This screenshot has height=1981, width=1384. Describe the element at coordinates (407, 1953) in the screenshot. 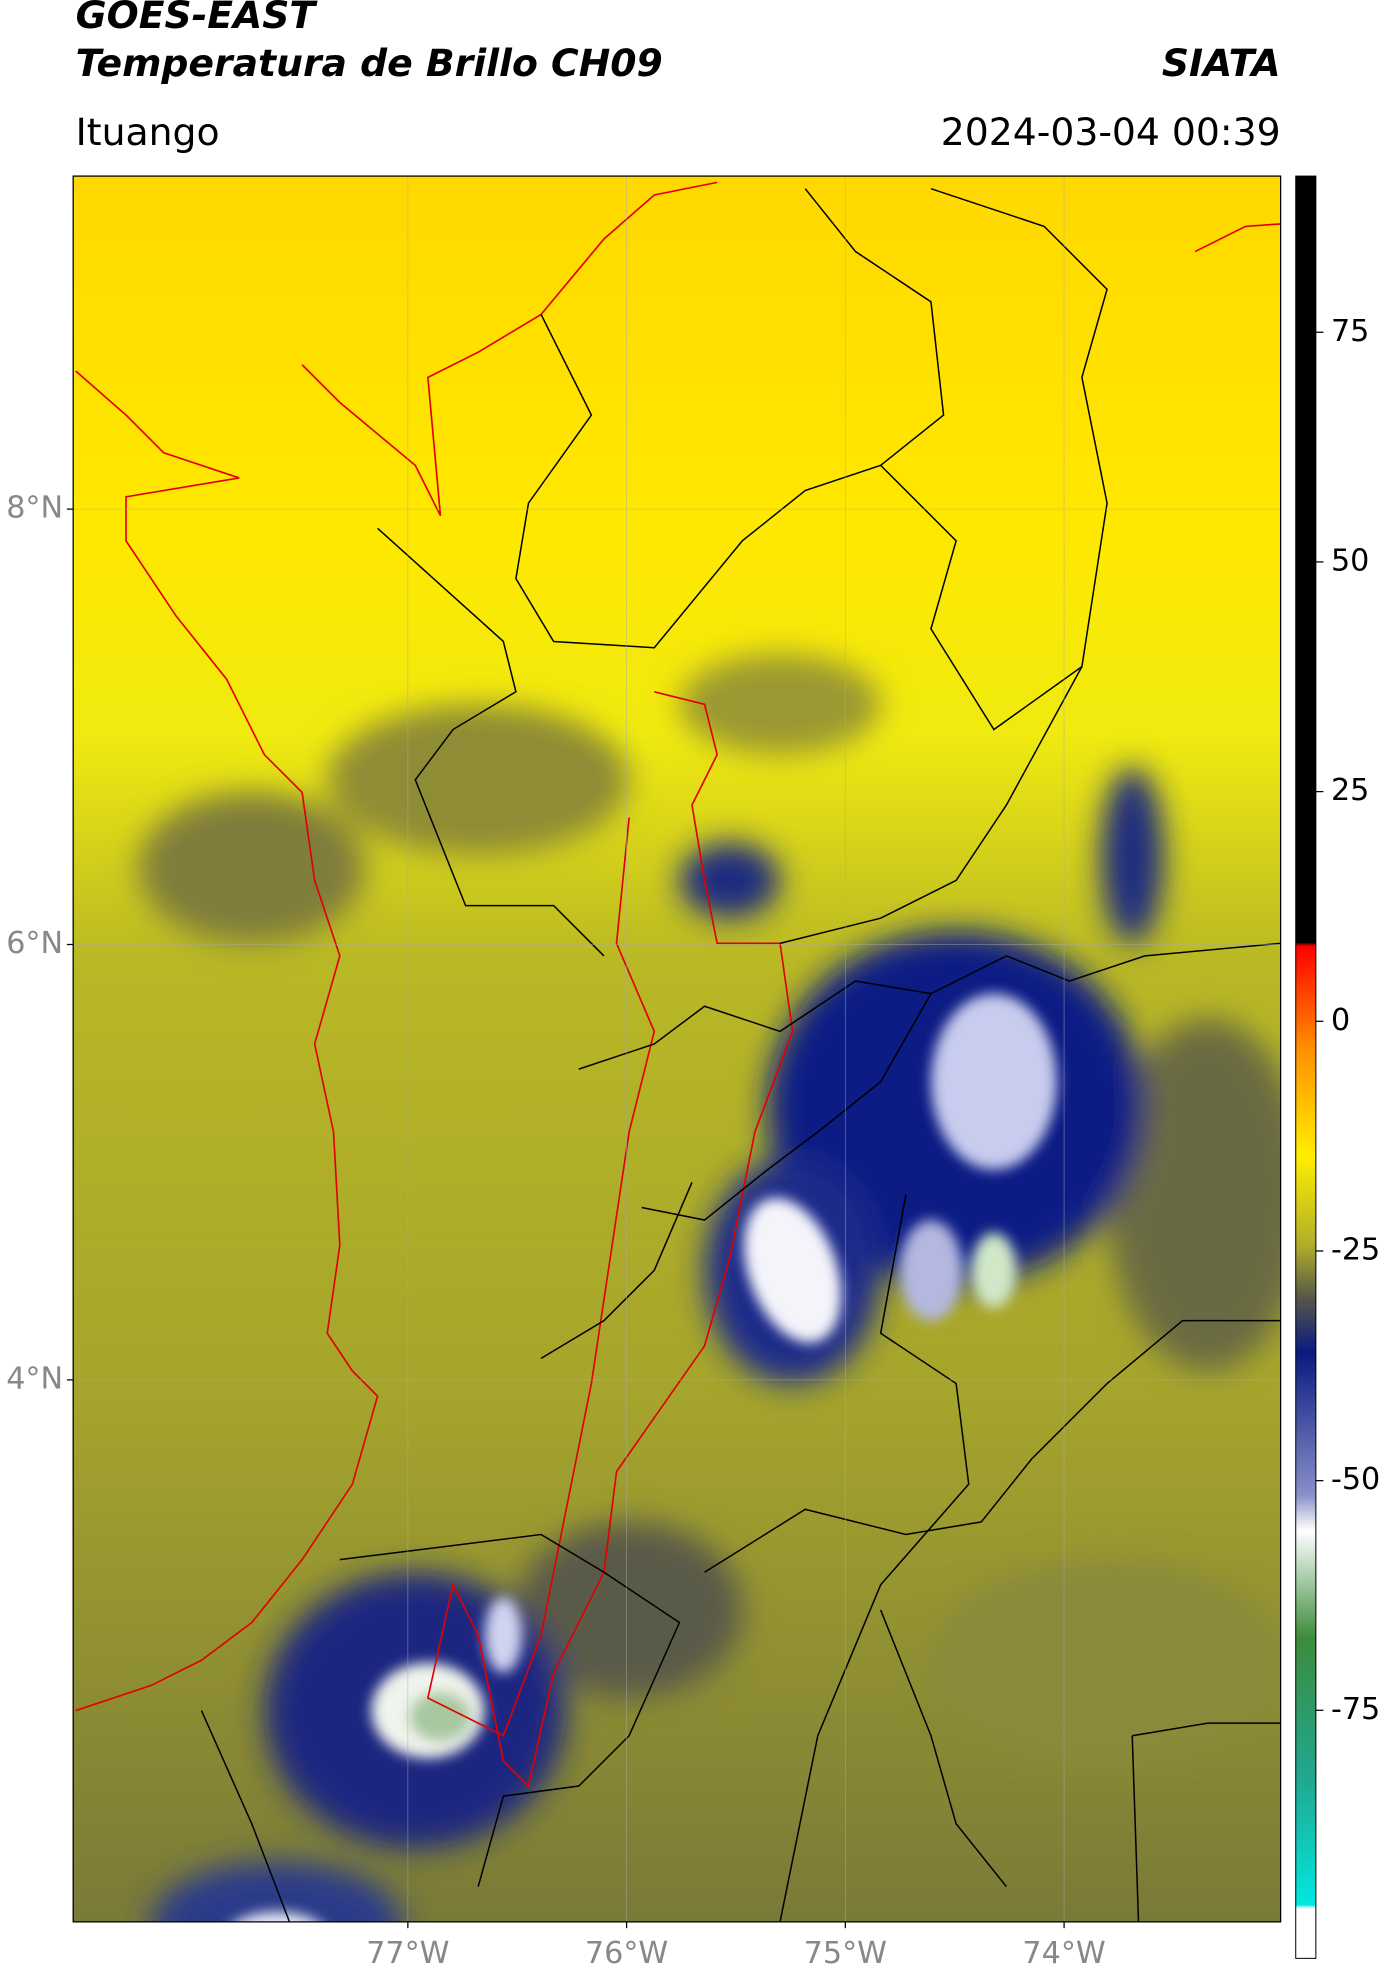

I see `x-tick-label: 77°W` at that location.